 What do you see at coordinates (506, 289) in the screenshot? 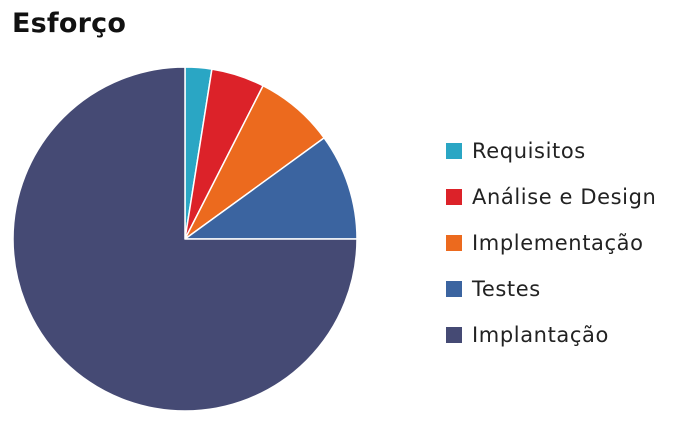
I see `legend-label: Testes` at bounding box center [506, 289].